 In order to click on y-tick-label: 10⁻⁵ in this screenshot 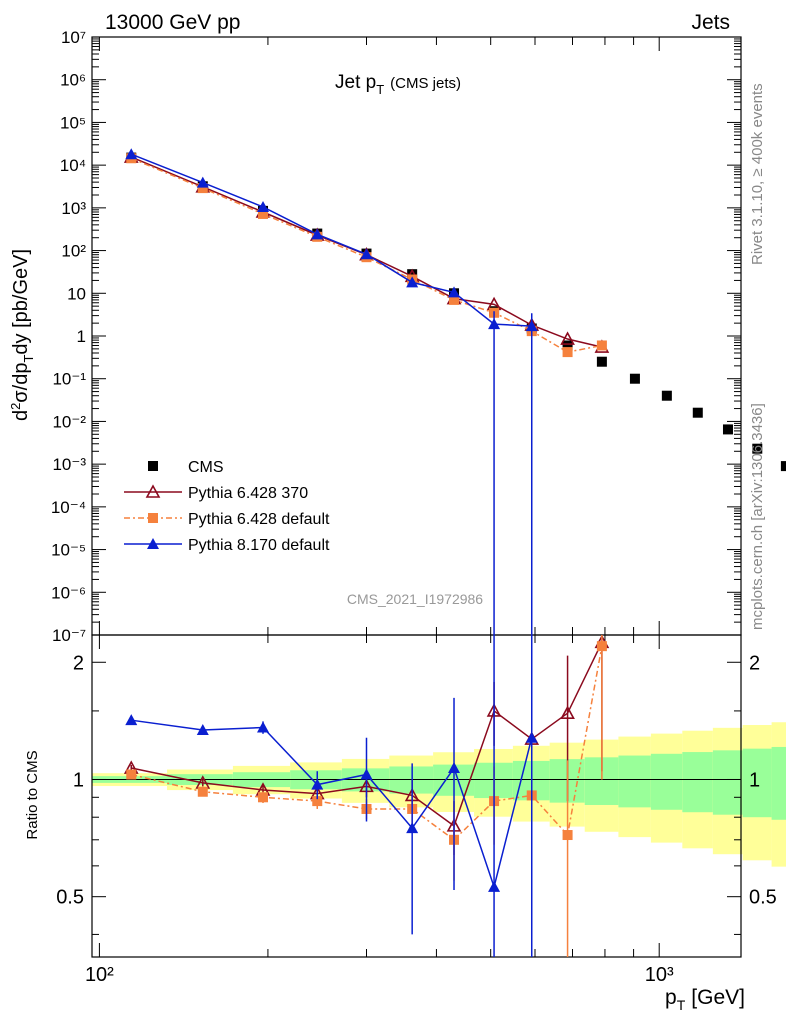, I will do `click(68, 550)`.